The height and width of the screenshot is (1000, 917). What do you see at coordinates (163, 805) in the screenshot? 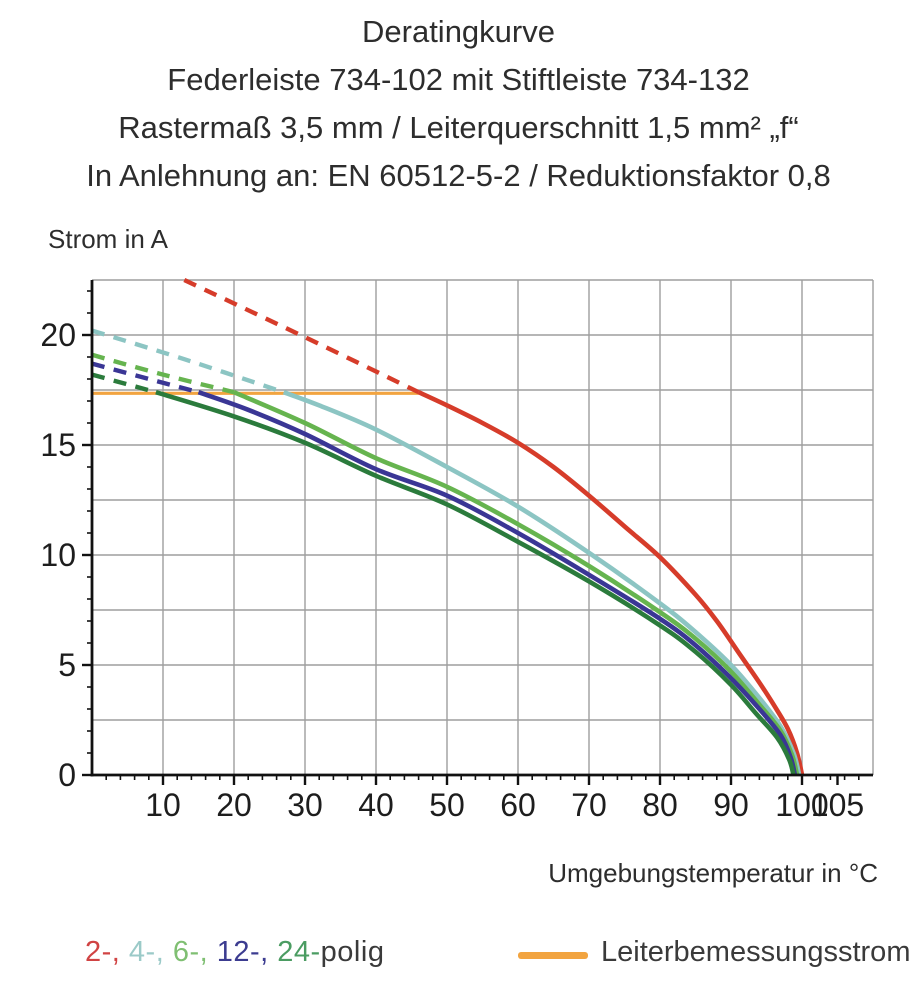
I see `x-tick-label: 10` at bounding box center [163, 805].